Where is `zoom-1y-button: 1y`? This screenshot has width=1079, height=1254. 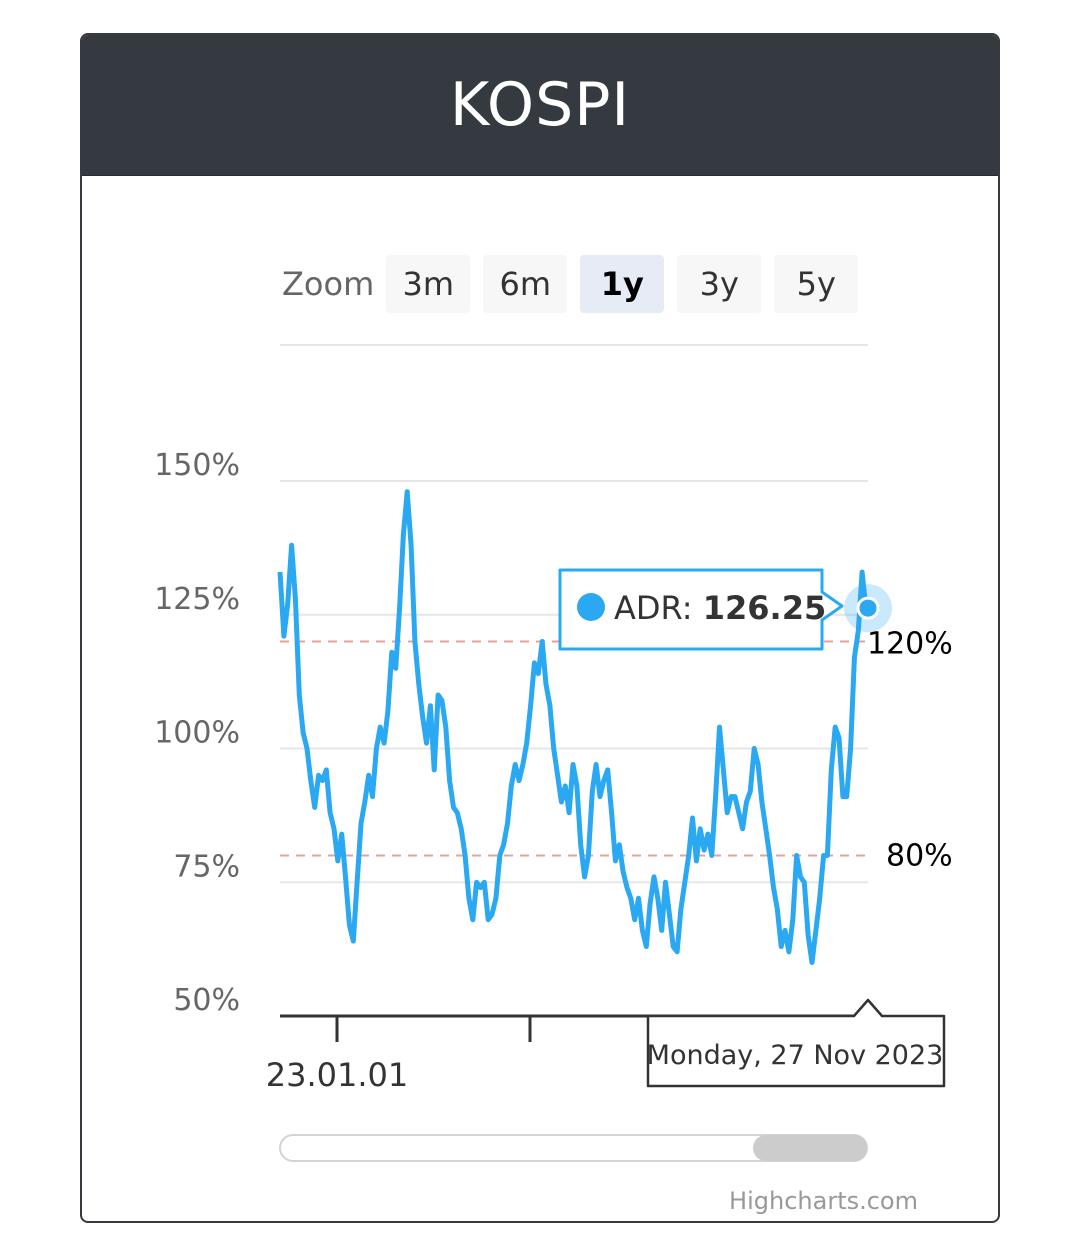 zoom-1y-button: 1y is located at coordinates (622, 284).